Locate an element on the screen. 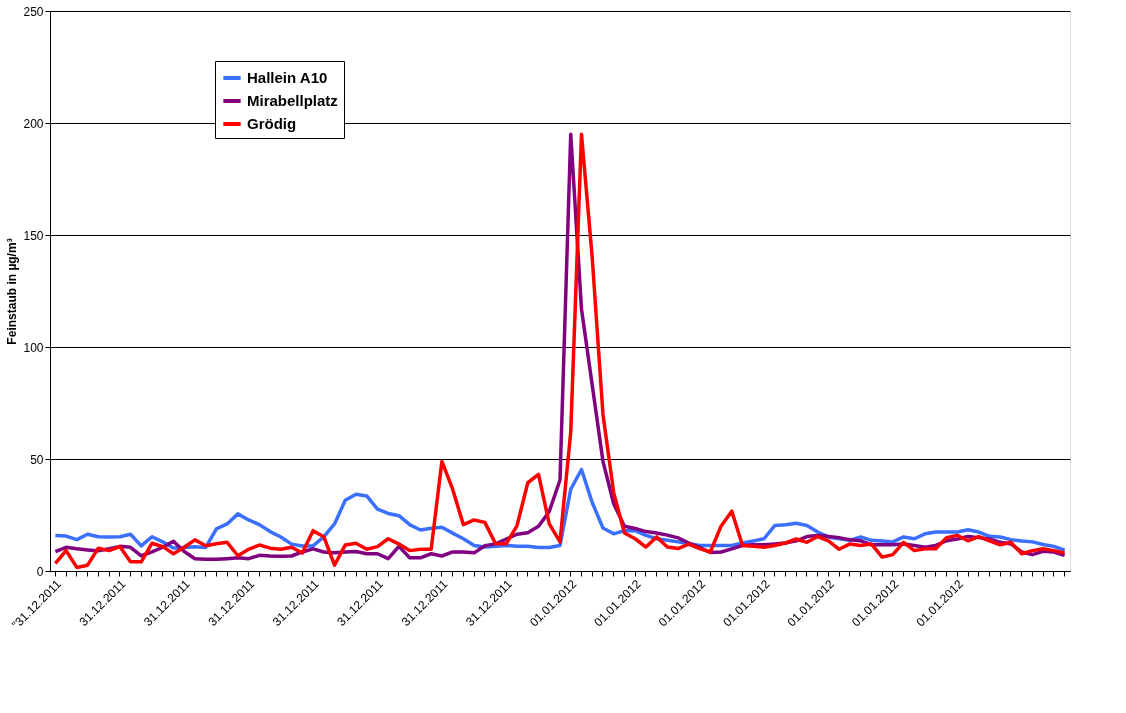 The width and height of the screenshot is (1126, 713). y-tick-label: 200 is located at coordinates (33, 123).